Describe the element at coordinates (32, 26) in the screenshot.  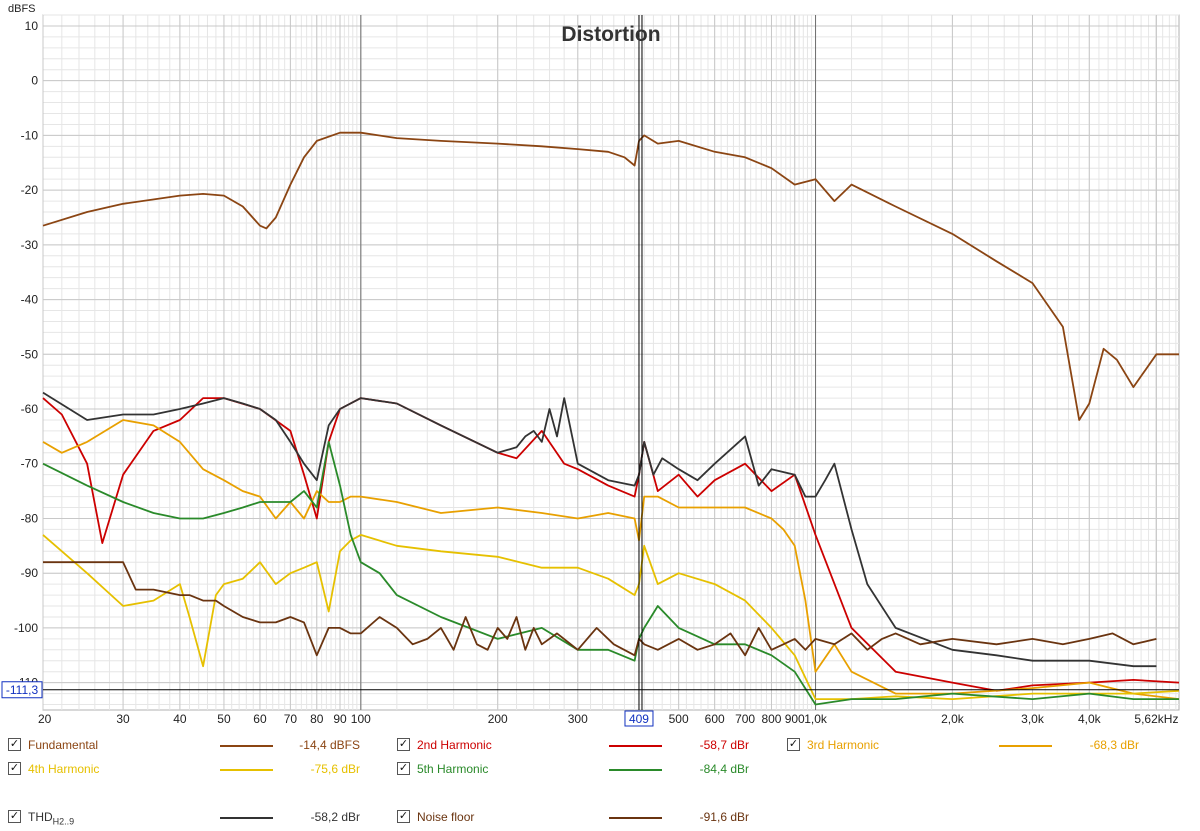
I see `y-tick-label: 10` at that location.